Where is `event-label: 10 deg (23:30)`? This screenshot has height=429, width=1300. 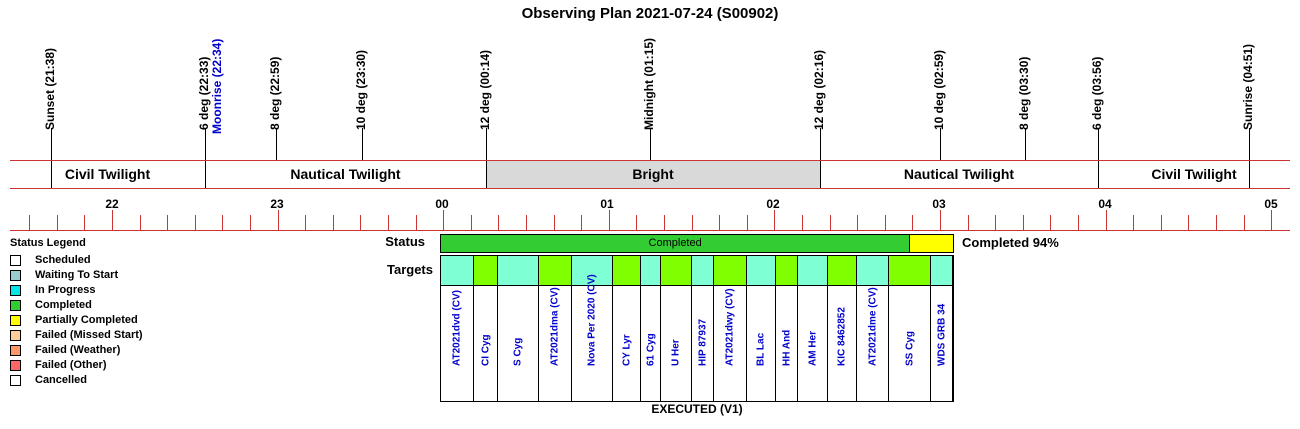
event-label: 10 deg (23:30) is located at coordinates (361, 89).